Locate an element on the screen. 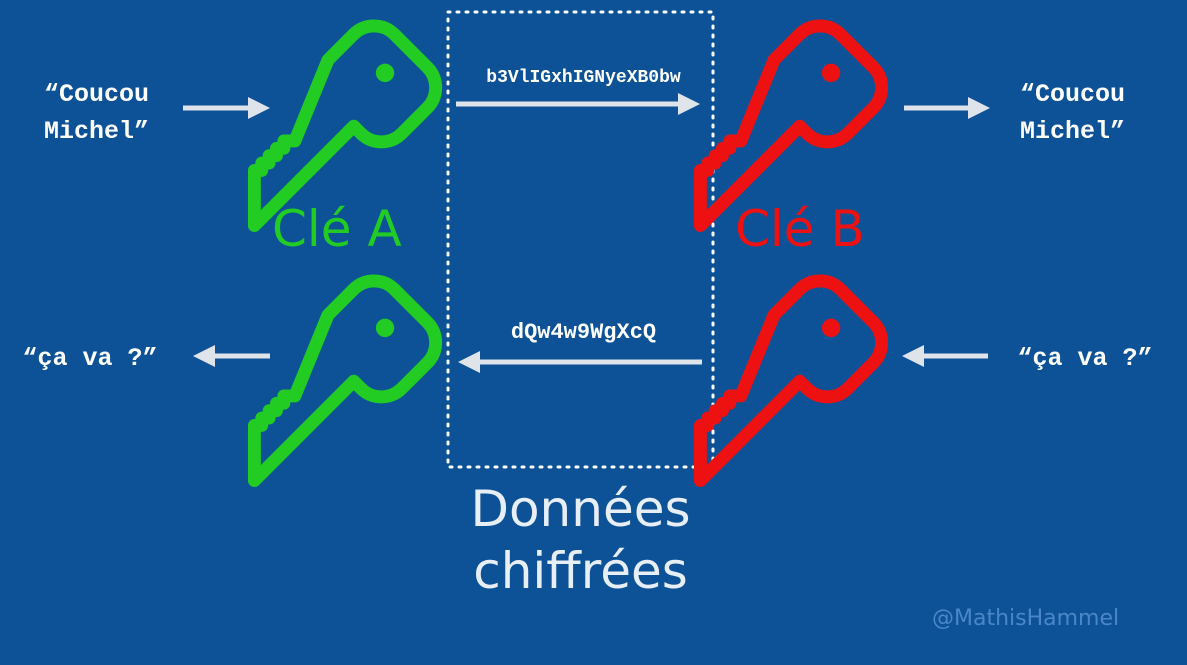  key-a-top-icon is located at coordinates (344, 126).